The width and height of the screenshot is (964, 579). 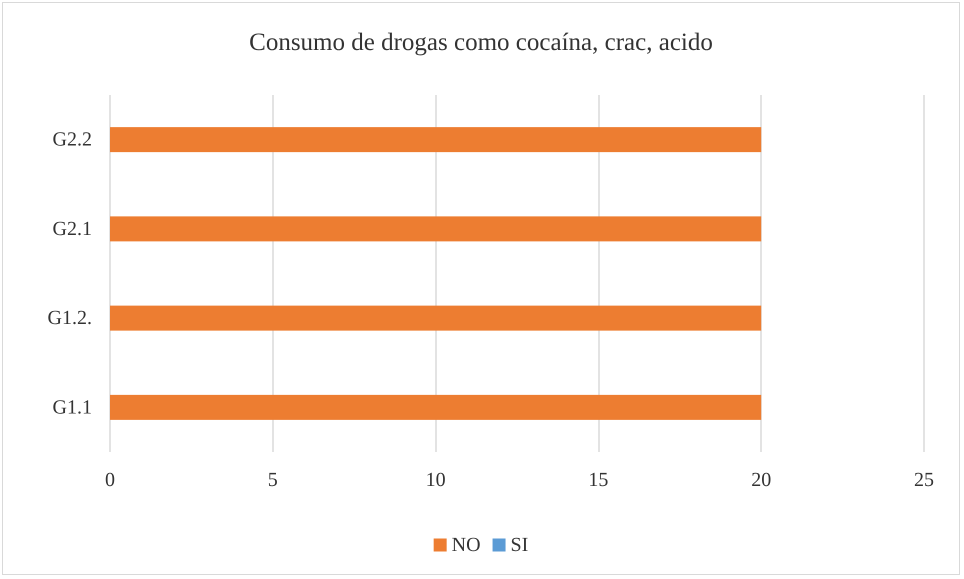 What do you see at coordinates (519, 545) in the screenshot?
I see `legend-label: SI` at bounding box center [519, 545].